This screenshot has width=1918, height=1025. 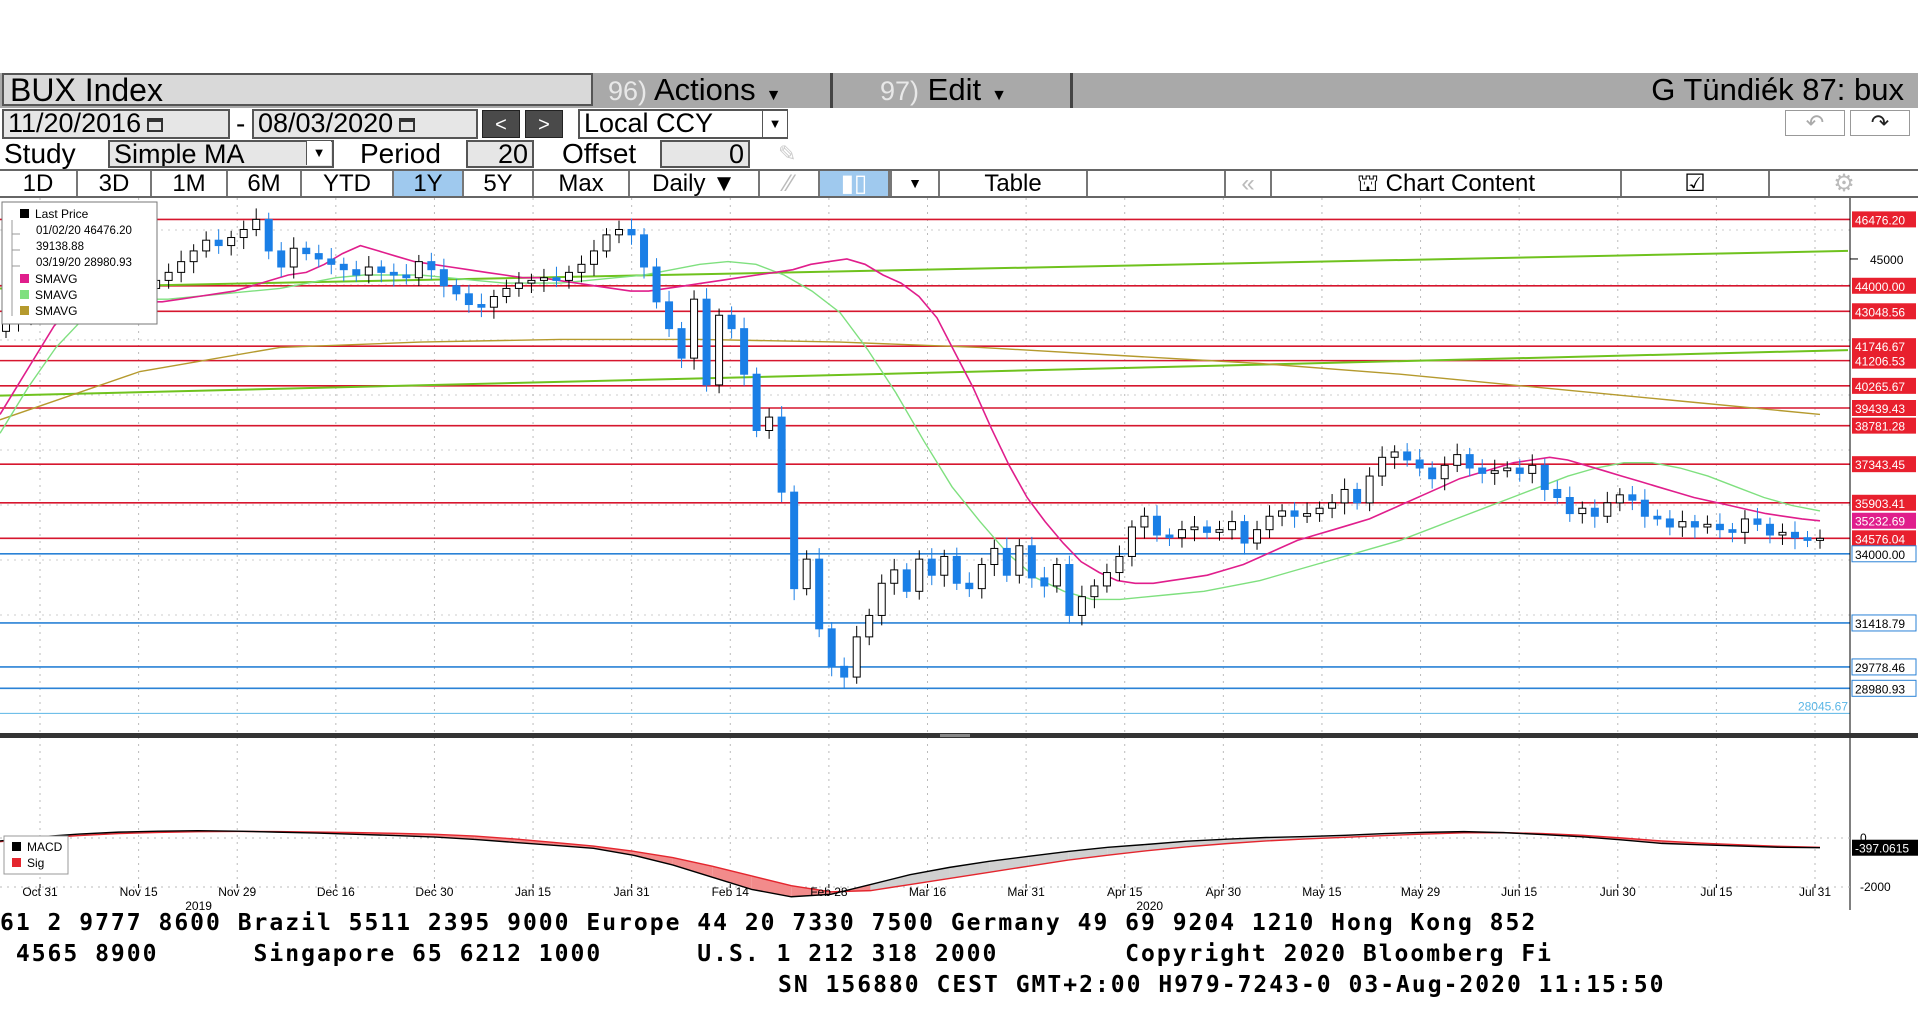 I want to click on edit-chart-icon: ☑, so click(x=1696, y=183).